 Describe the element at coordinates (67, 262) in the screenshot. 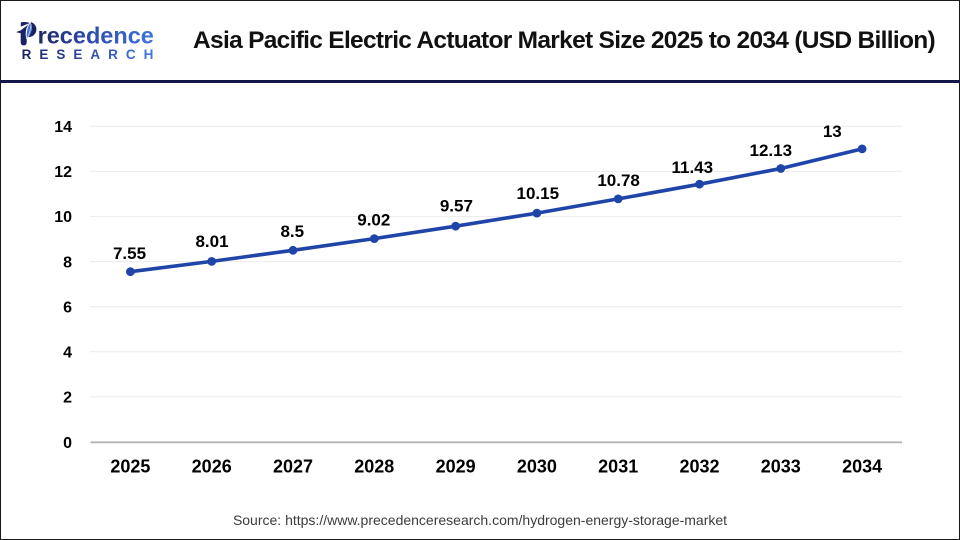

I see `svg-text: 8` at that location.